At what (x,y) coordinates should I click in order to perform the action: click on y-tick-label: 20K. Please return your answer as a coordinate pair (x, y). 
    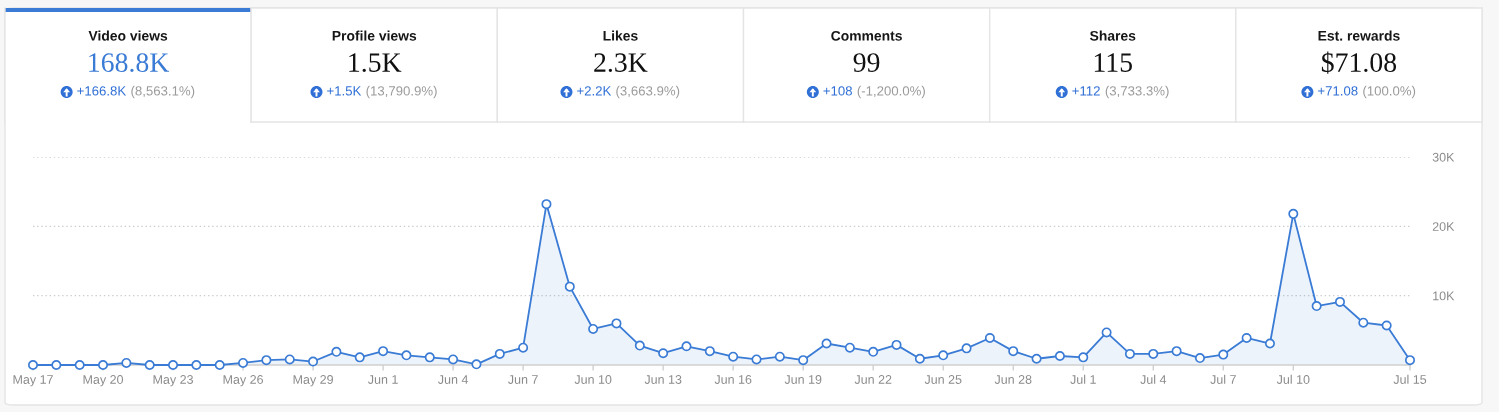
    Looking at the image, I should click on (1443, 226).